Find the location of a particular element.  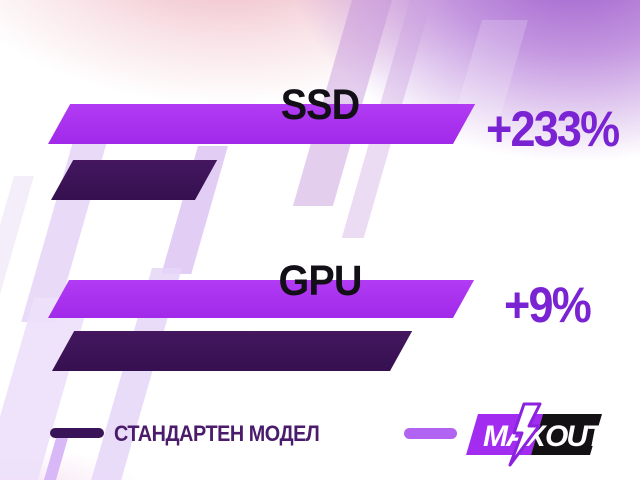

lightning-bolt-icon is located at coordinates (525, 434).